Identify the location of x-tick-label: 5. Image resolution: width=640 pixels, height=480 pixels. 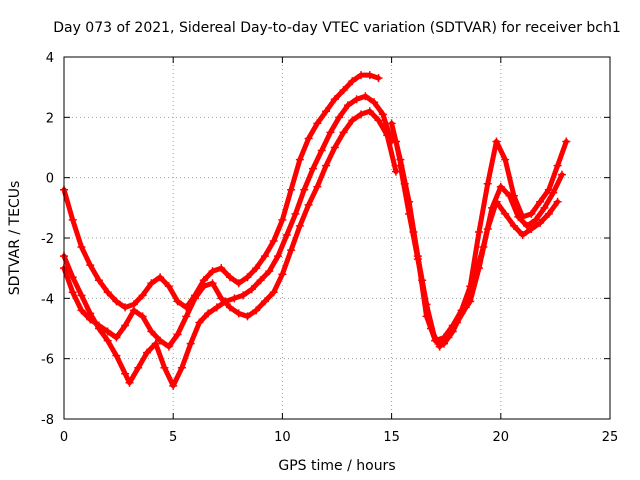
(173, 437).